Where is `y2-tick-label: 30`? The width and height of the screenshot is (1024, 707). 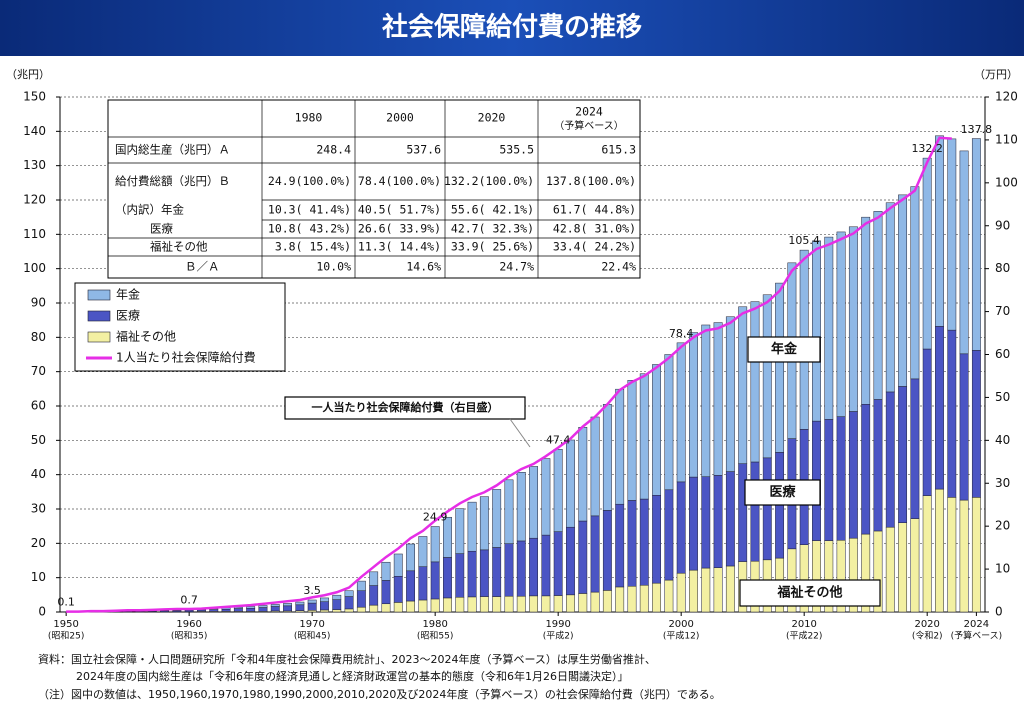
y2-tick-label: 30 is located at coordinates (1002, 483).